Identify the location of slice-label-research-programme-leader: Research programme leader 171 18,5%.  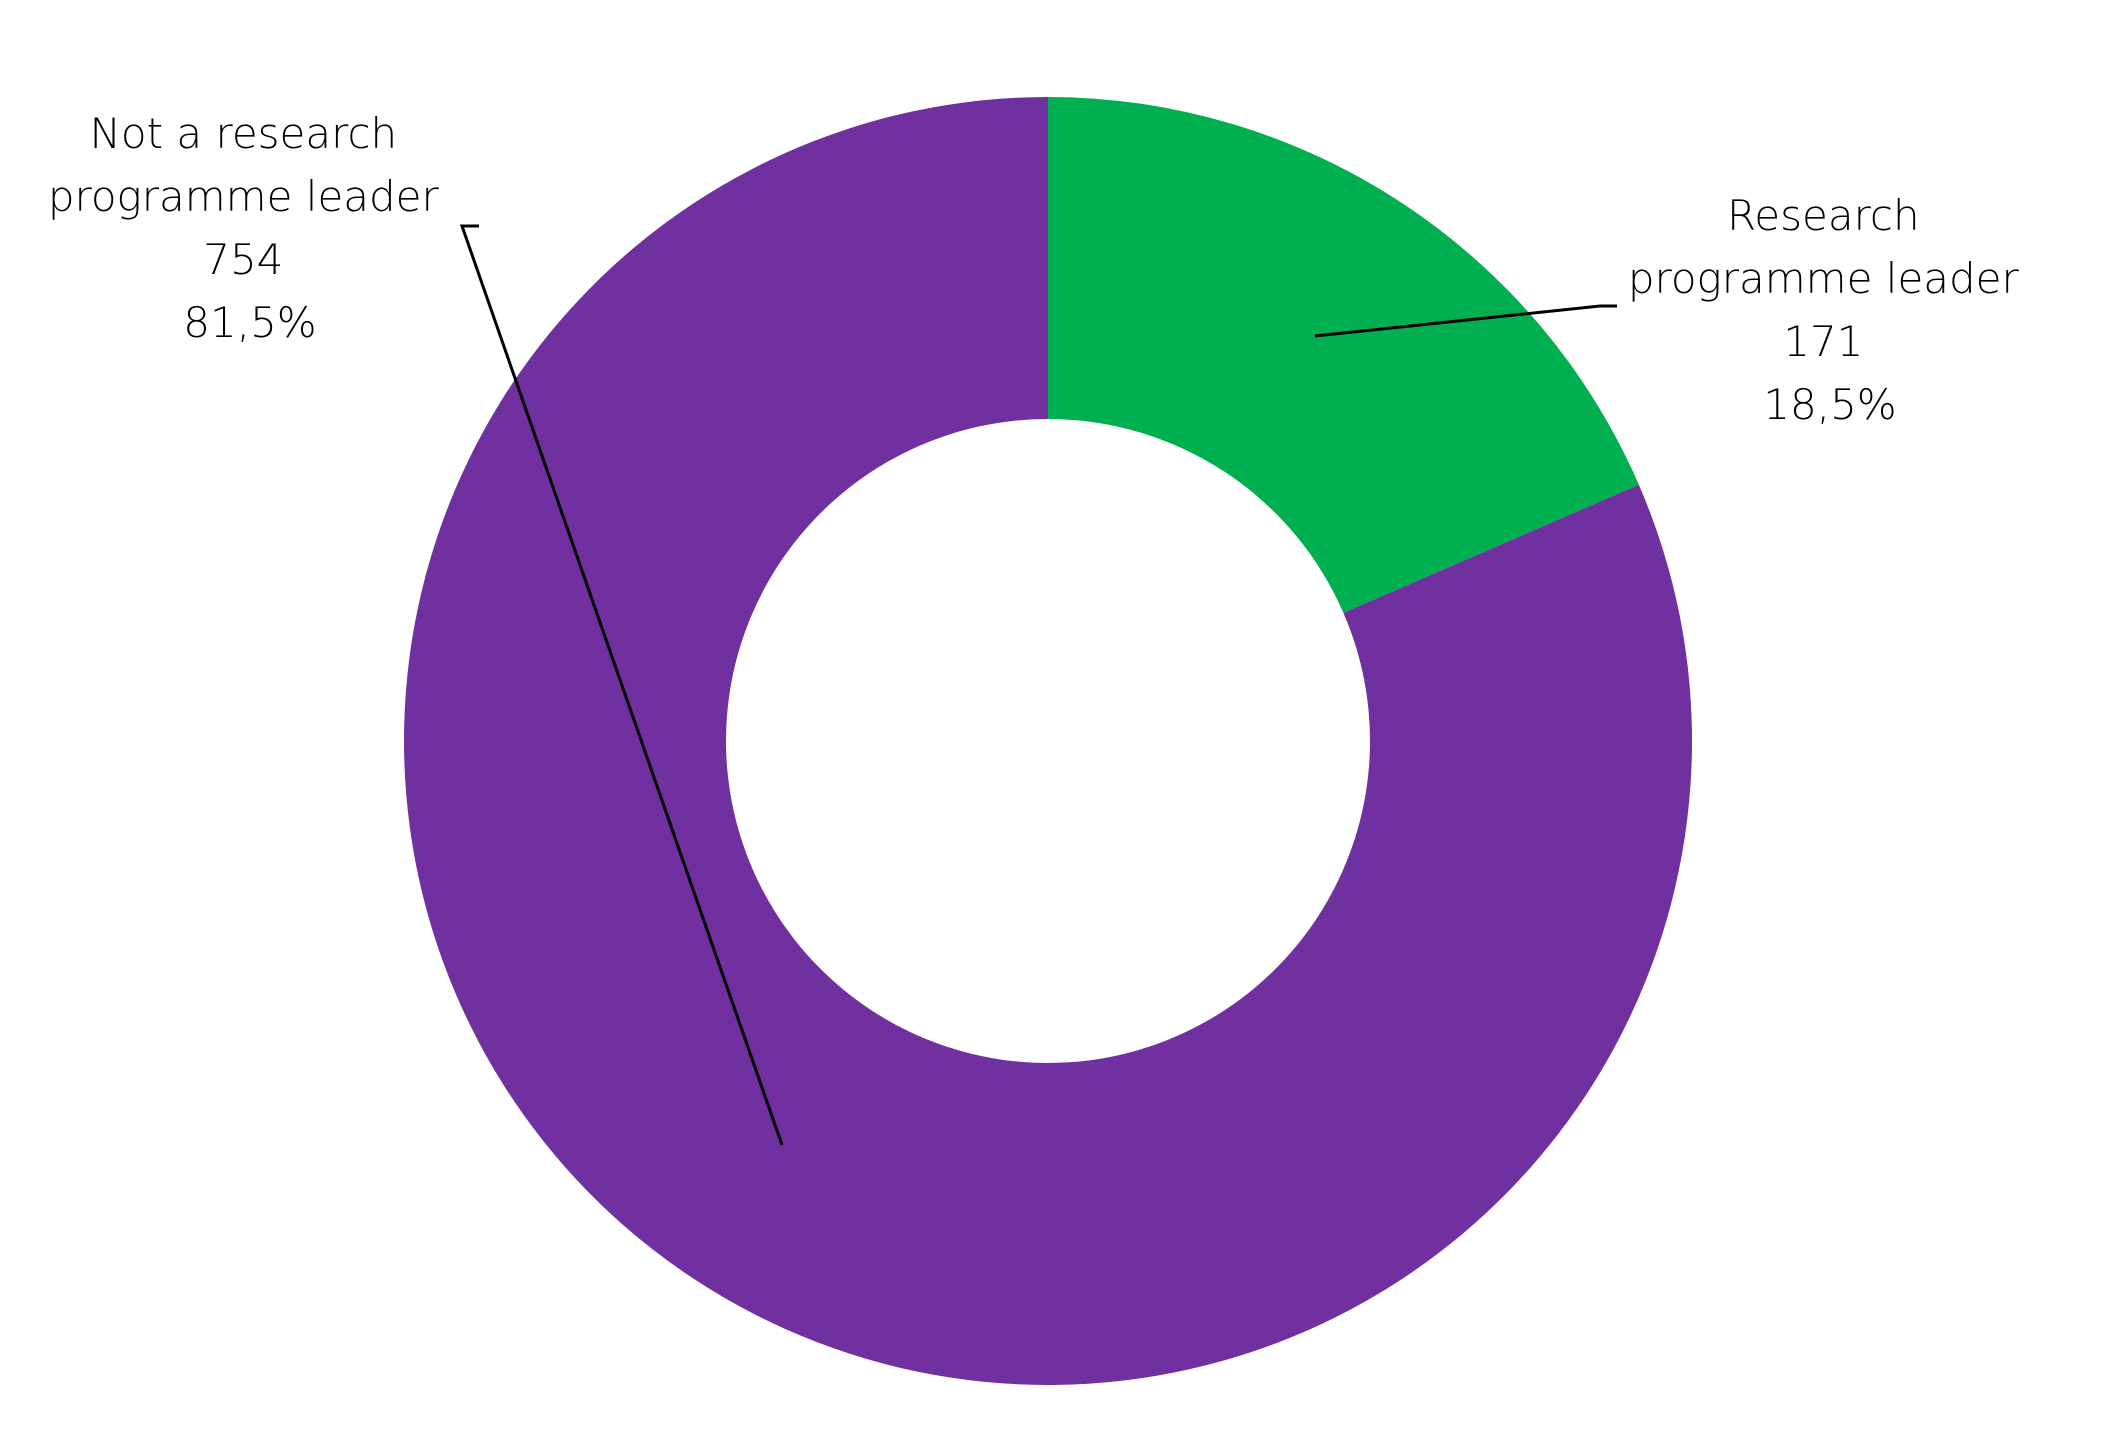
(1830, 310).